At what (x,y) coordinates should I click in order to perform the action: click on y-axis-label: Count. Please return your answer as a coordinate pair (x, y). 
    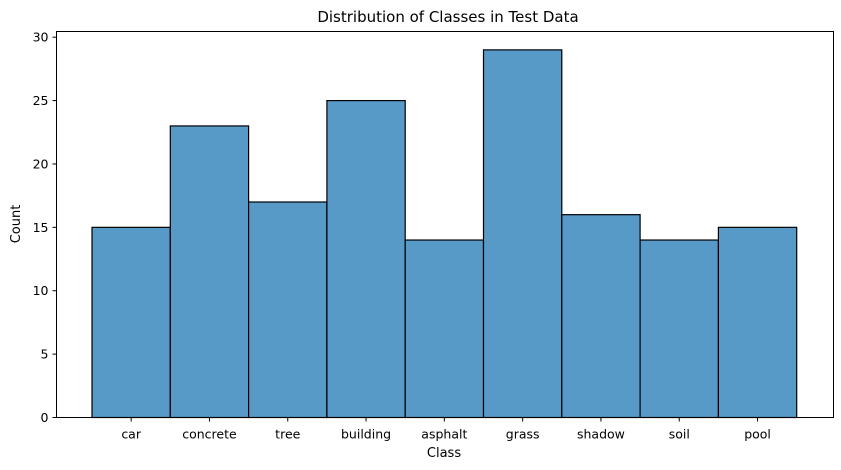
    Looking at the image, I should click on (16, 224).